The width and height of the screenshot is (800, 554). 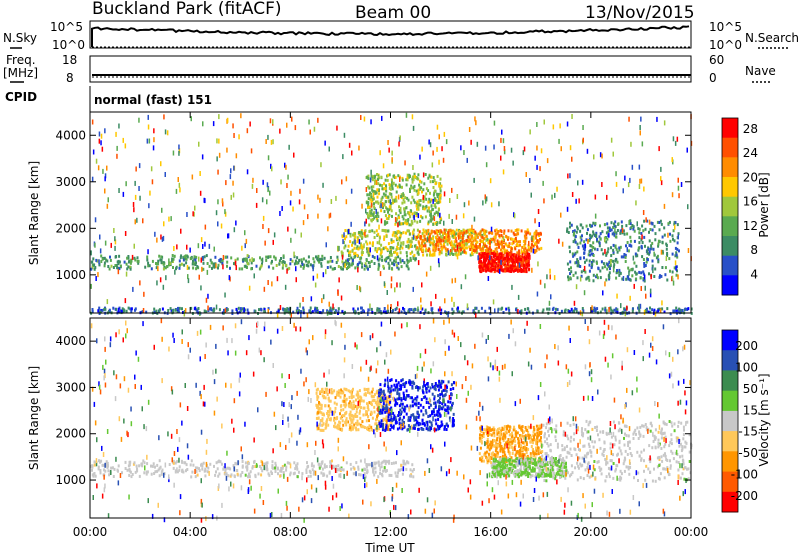 I want to click on station-title: Buckland Park (fitACF), so click(x=187, y=9).